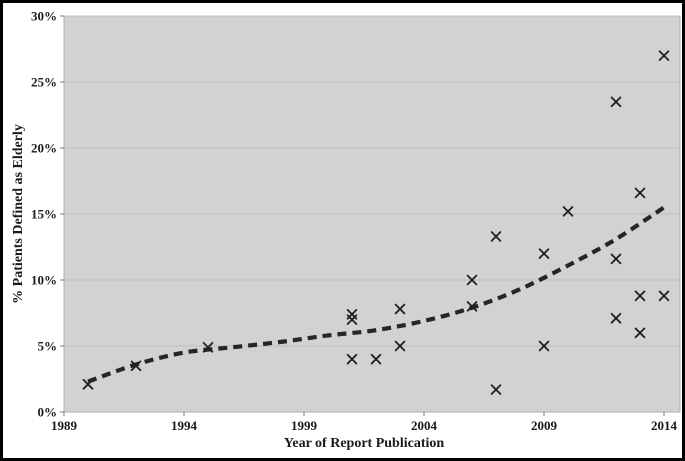 This screenshot has height=461, width=685. I want to click on y-tick-label: 20%, so click(44, 148).